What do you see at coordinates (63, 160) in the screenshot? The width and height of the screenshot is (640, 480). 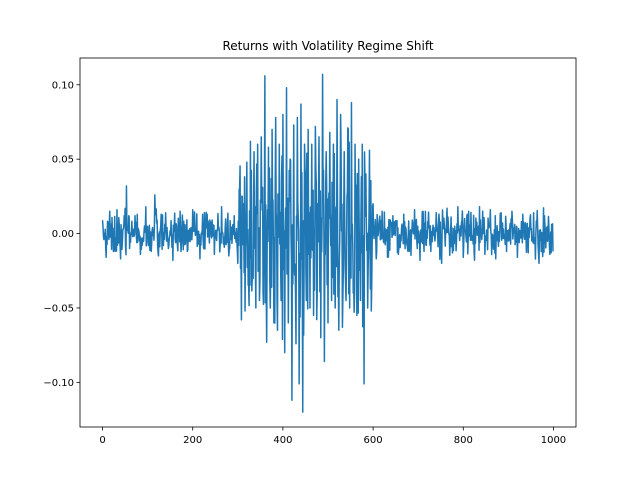 I see `y-tick-label: 0.05` at bounding box center [63, 160].